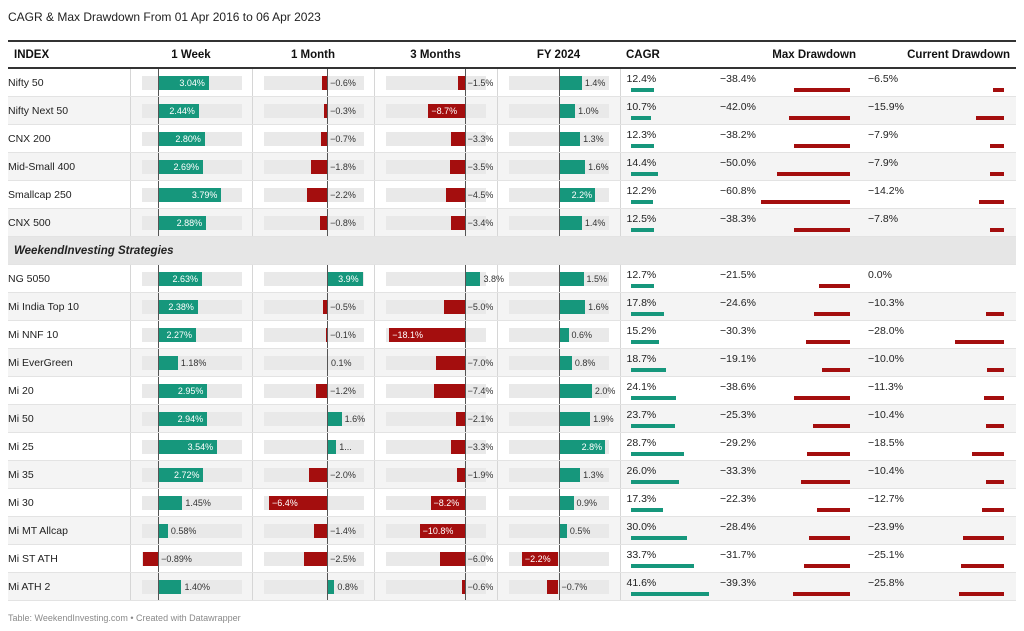 This screenshot has height=631, width=1024. I want to click on week-1-cell: 3.79%, so click(191, 194).